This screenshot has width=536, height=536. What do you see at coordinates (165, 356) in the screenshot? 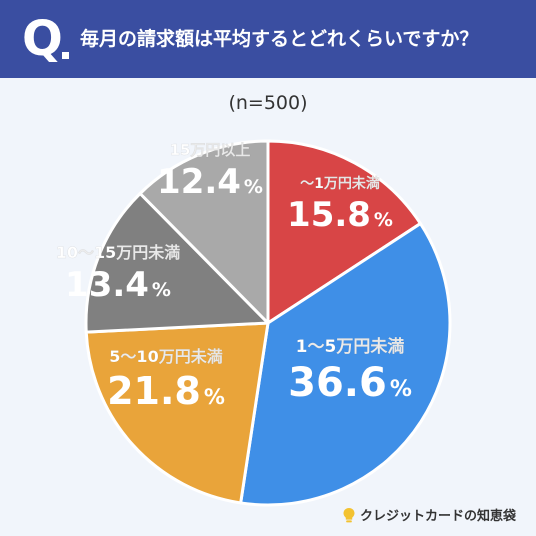
I see `slice-label-3: 5〜10万円未満` at bounding box center [165, 356].